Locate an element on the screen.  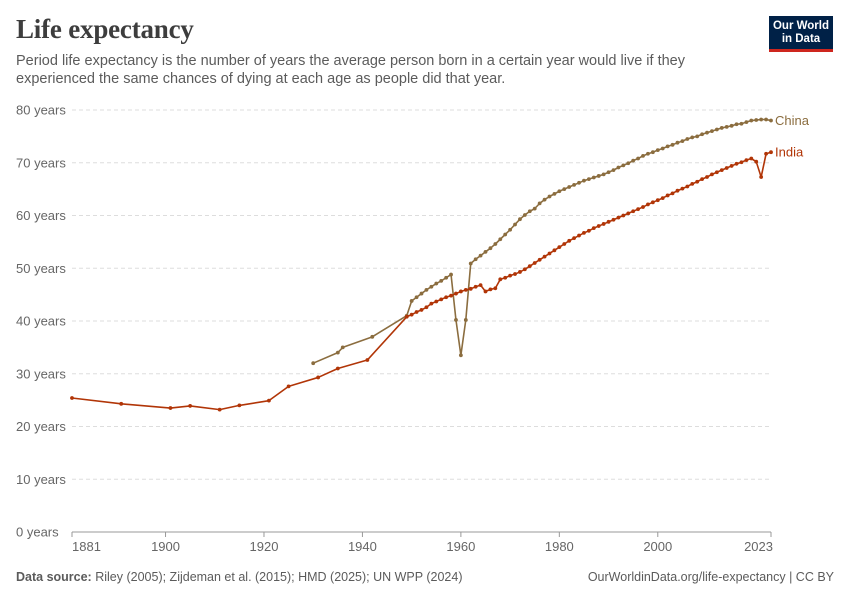
owid-logo: Our World in Data is located at coordinates (801, 34).